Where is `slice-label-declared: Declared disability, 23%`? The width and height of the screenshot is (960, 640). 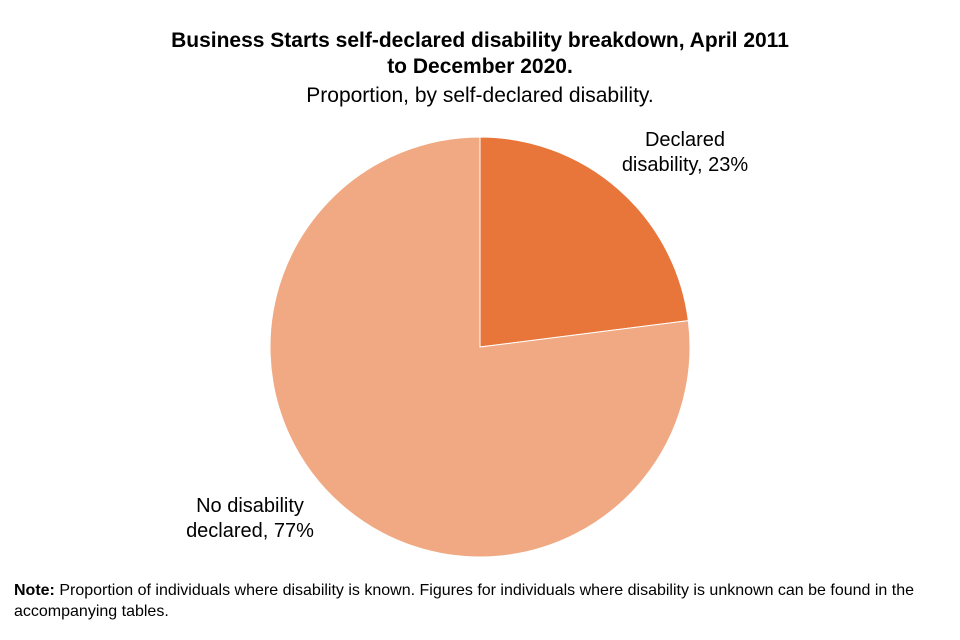
slice-label-declared: Declared disability, 23% is located at coordinates (685, 152).